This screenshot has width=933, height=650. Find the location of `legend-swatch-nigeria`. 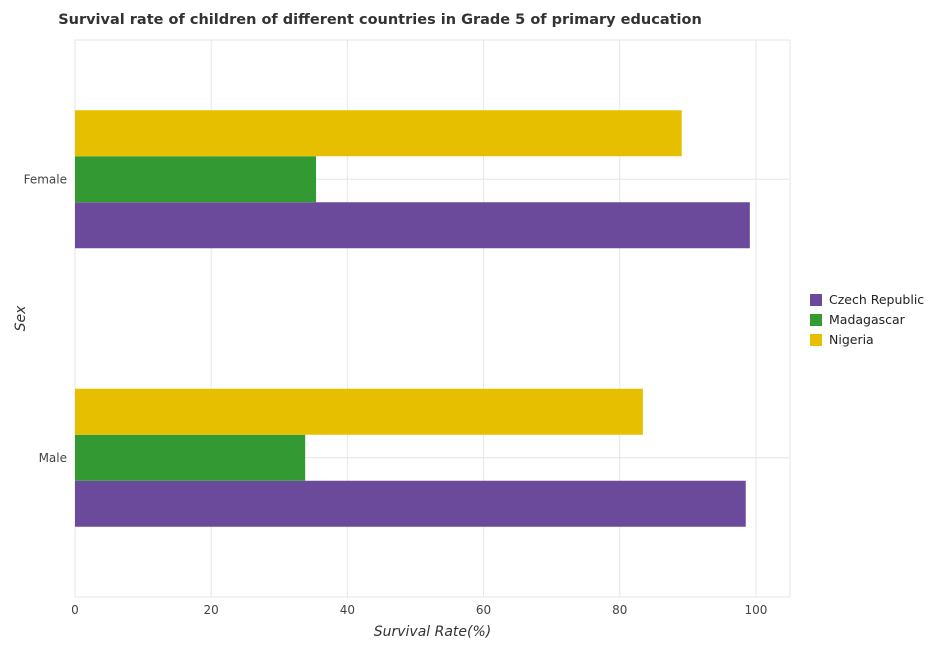

legend-swatch-nigeria is located at coordinates (816, 340).